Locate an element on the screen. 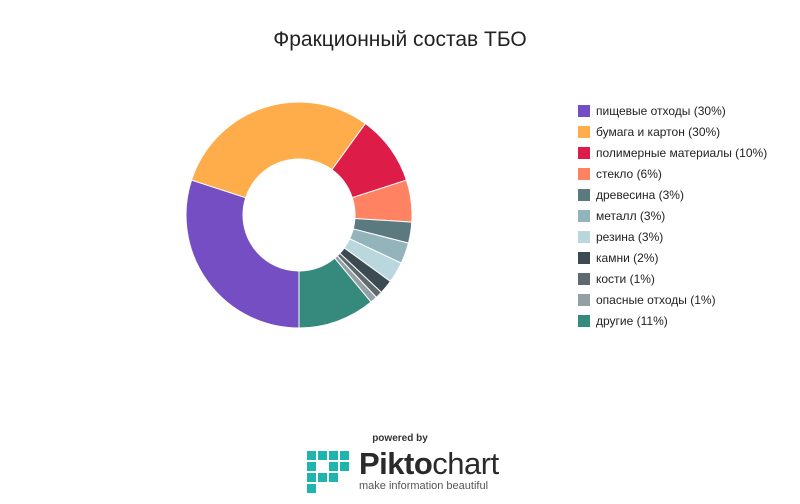 Image resolution: width=800 pixels, height=504 pixels. legend-item: пищевые отходы (30%) is located at coordinates (672, 110).